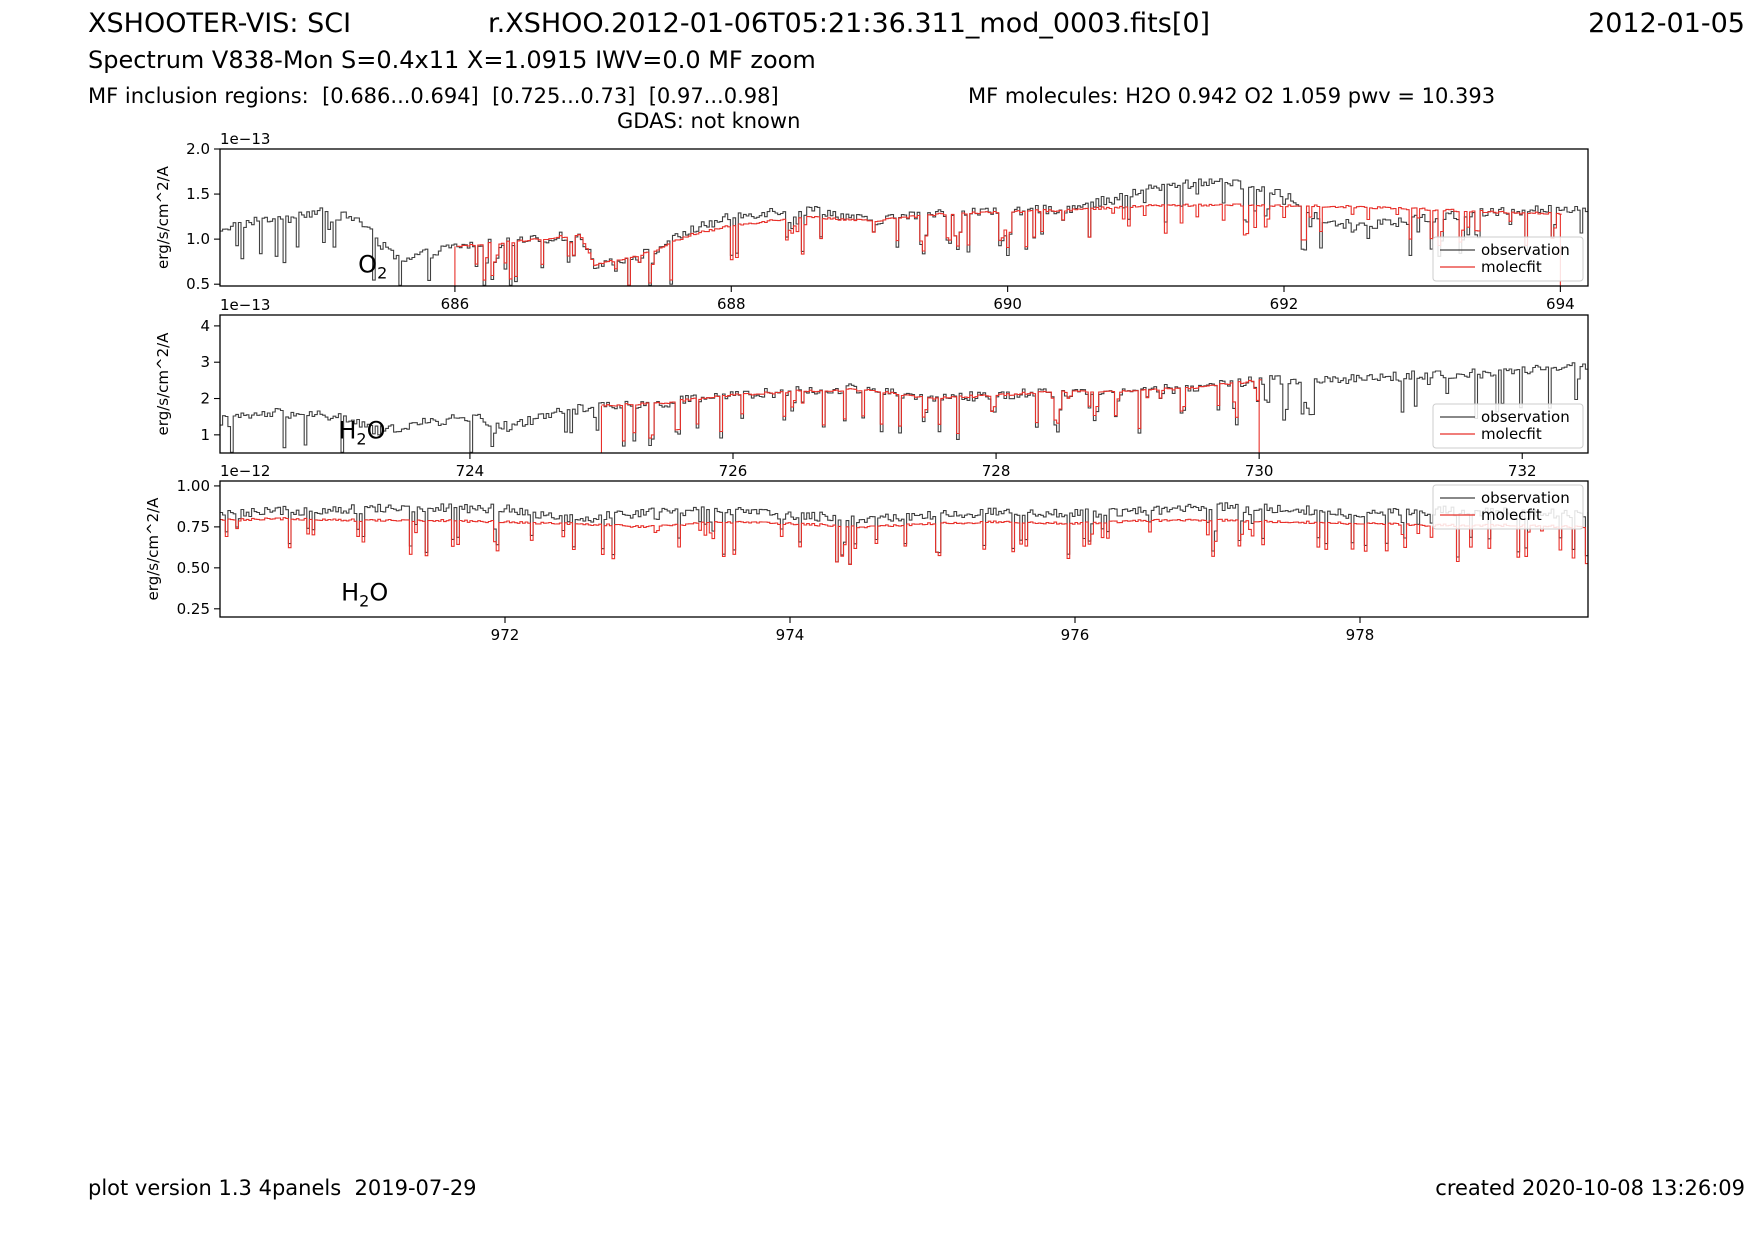  Describe the element at coordinates (505, 635) in the screenshot. I see `x-tick-label: 972` at that location.